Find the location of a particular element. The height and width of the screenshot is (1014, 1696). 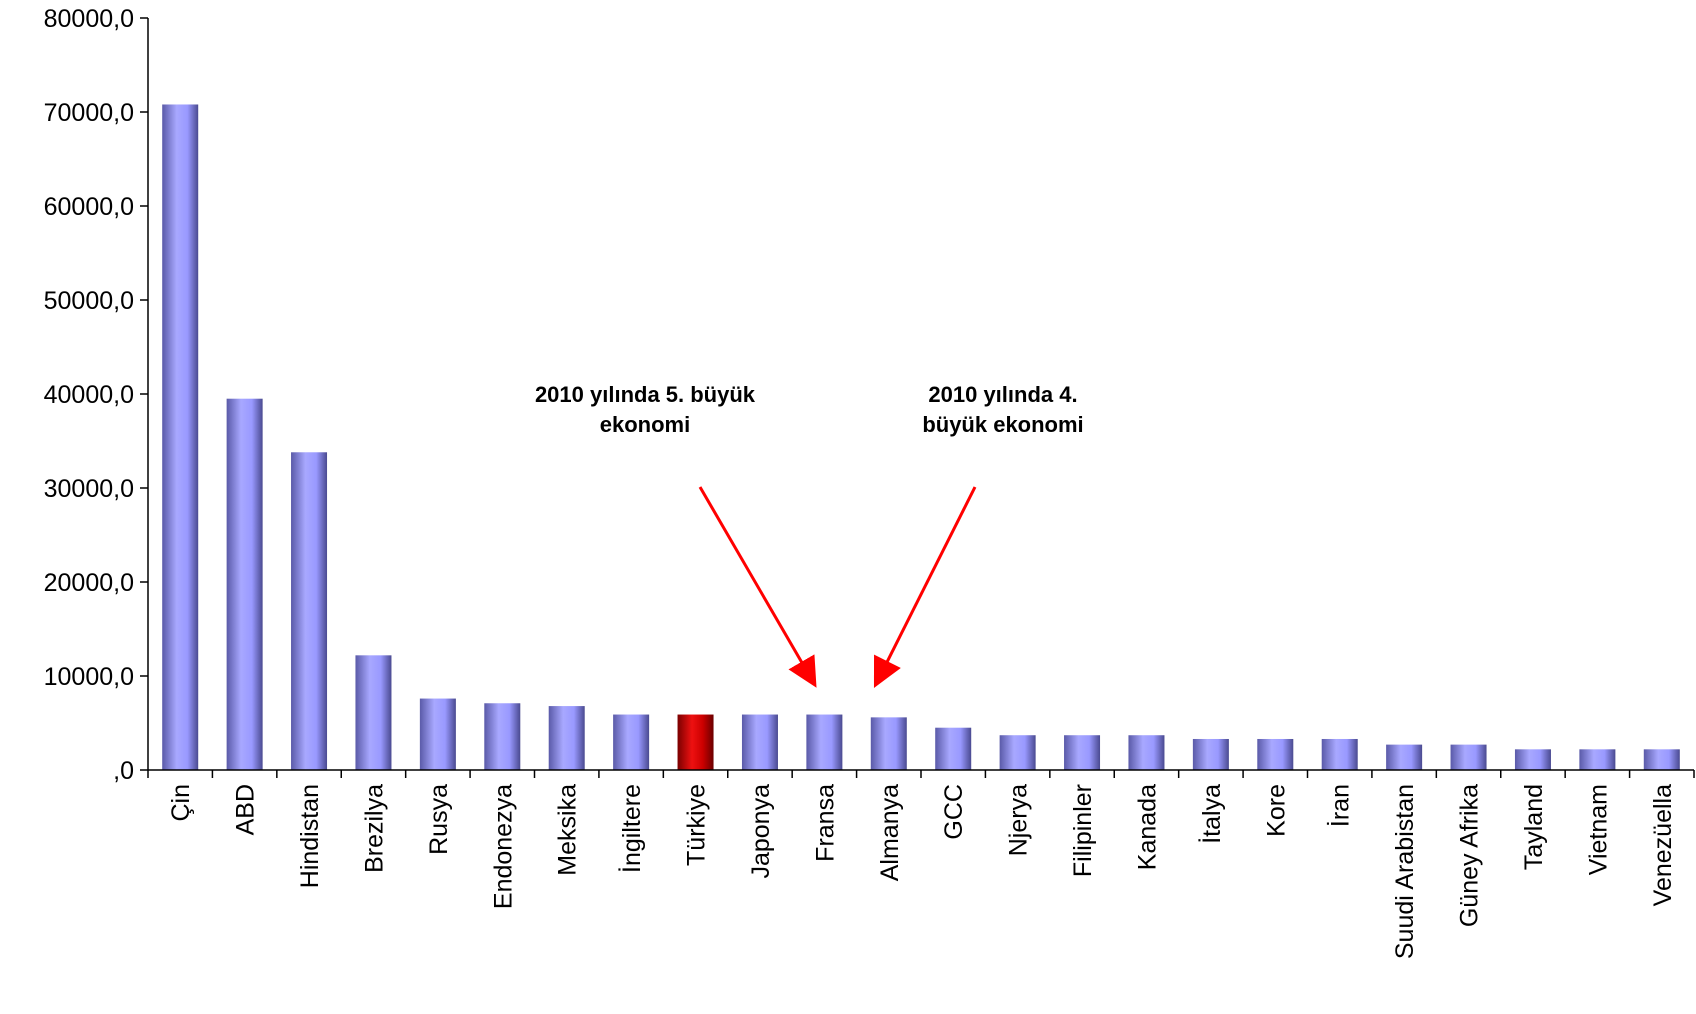

x-tick-label: Suudi Arabistan is located at coordinates (1405, 871).